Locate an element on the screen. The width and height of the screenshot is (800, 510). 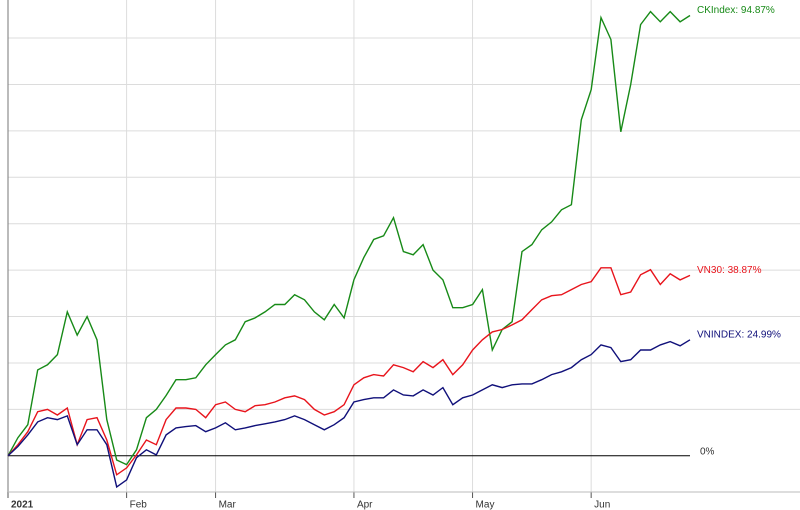
x-tick-label: Apr is located at coordinates (365, 505).